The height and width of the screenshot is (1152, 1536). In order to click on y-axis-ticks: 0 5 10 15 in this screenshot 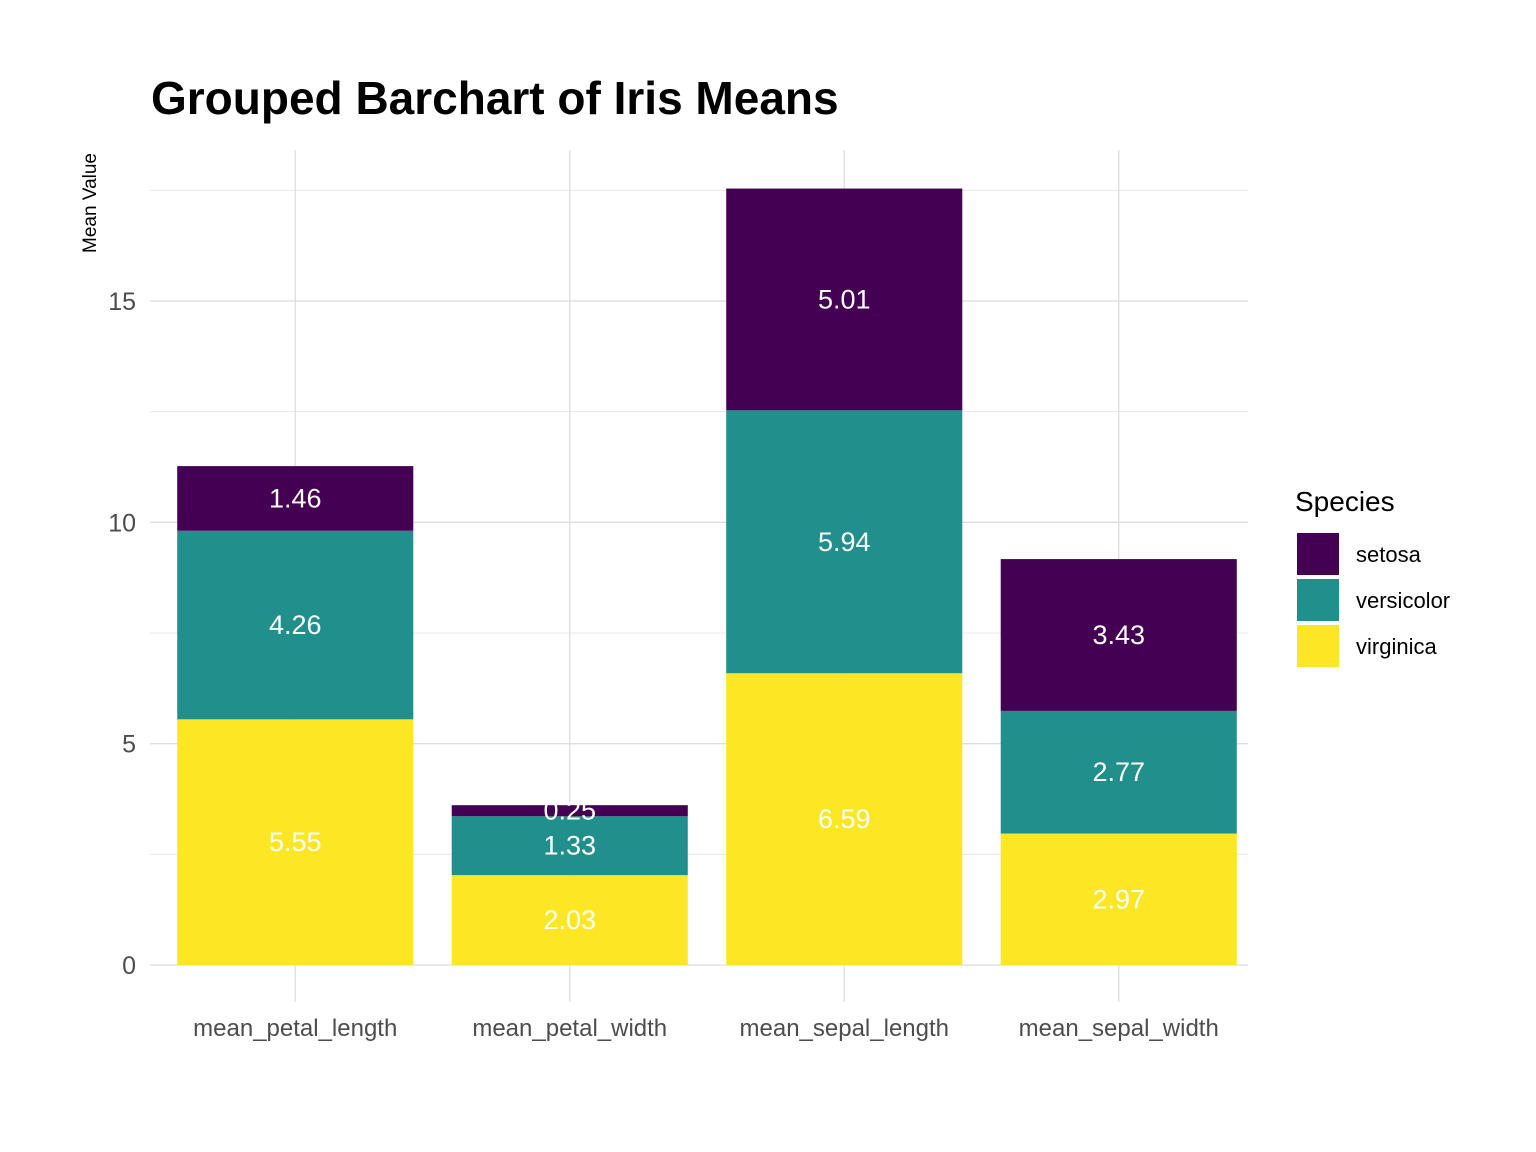, I will do `click(122, 634)`.